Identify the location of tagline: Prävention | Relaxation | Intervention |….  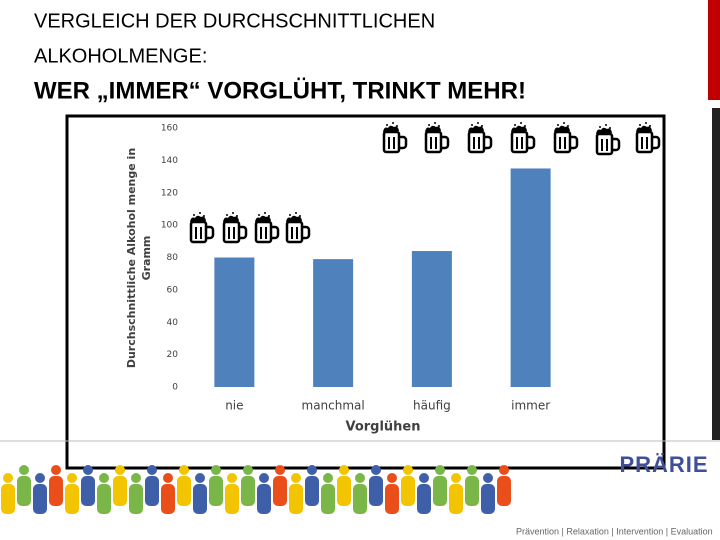
(614, 531).